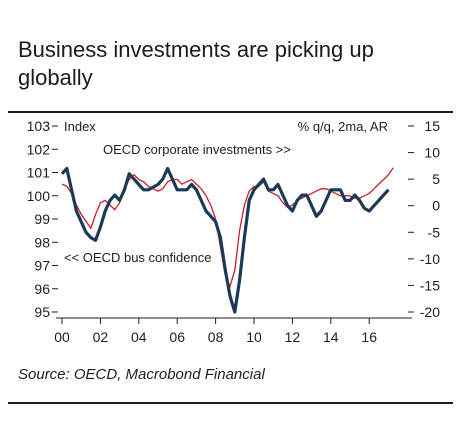 This screenshot has width=463, height=427. What do you see at coordinates (369, 337) in the screenshot?
I see `x-tick-label: 16` at bounding box center [369, 337].